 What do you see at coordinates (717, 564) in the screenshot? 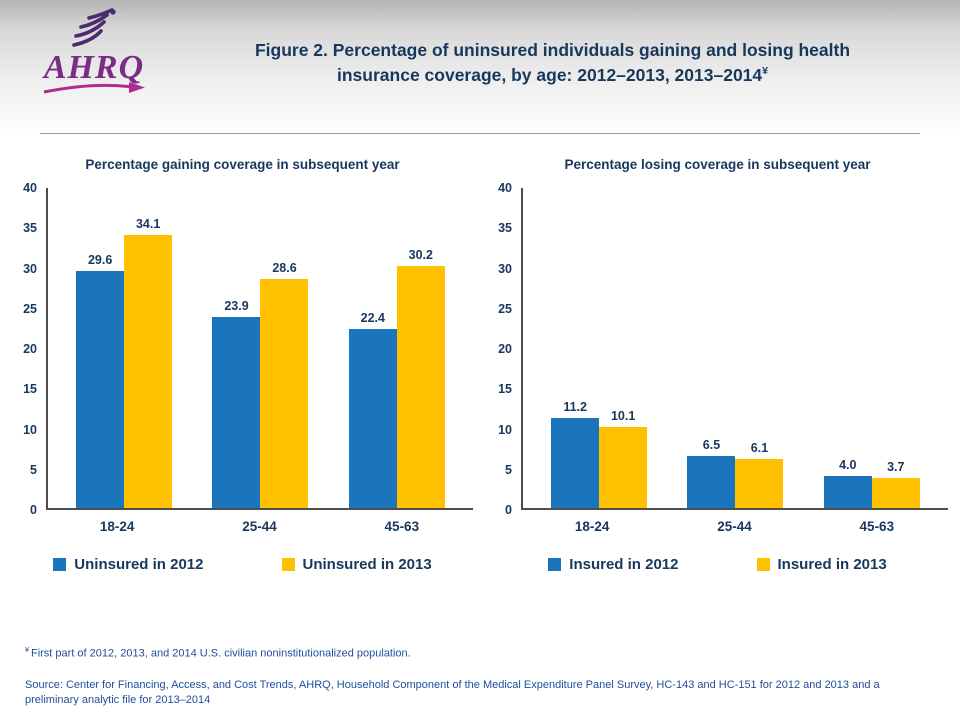
I see `legend: Insured in 2012 Insured in 2013` at bounding box center [717, 564].